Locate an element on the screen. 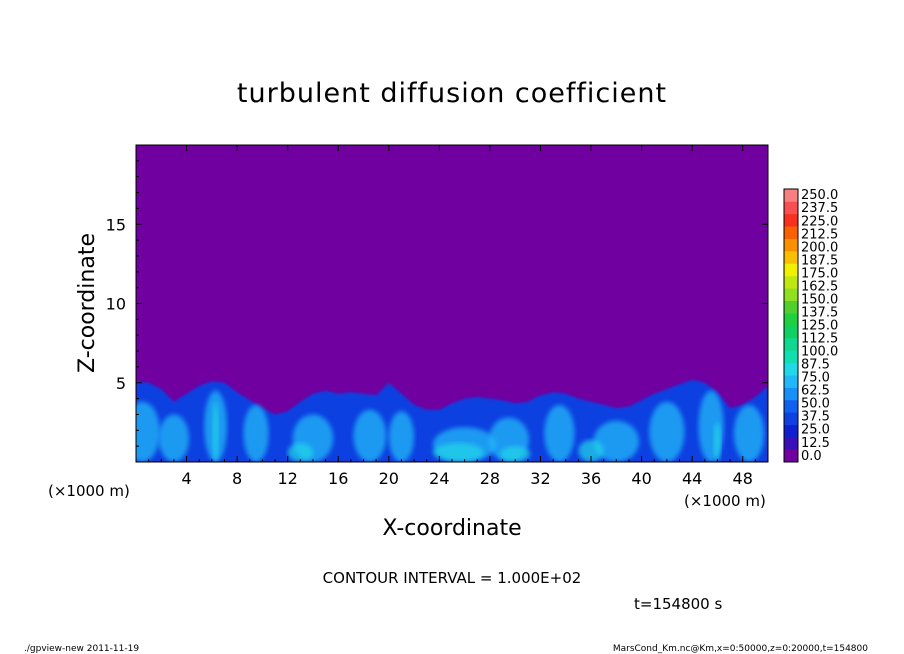 The image size is (904, 654). colorbar-label: 212.5 is located at coordinates (819, 234).